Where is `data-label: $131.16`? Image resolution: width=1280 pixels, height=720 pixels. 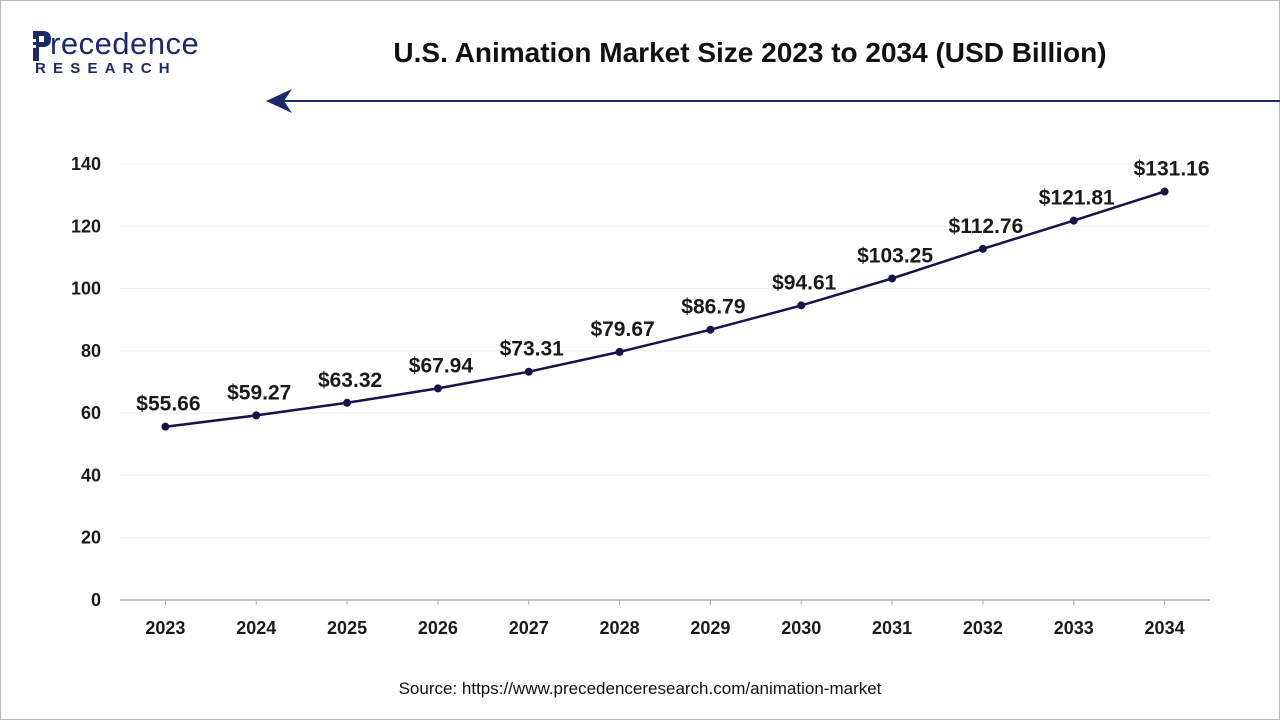 data-label: $131.16 is located at coordinates (1172, 169).